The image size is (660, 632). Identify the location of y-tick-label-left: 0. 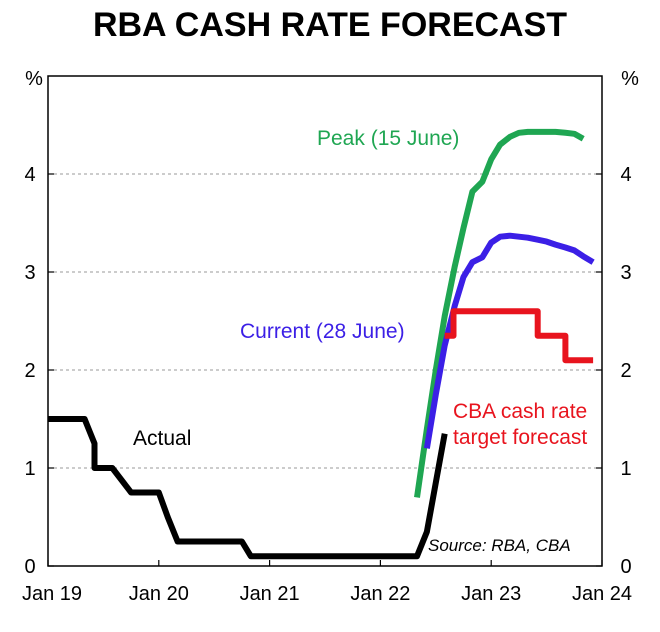
(29, 567).